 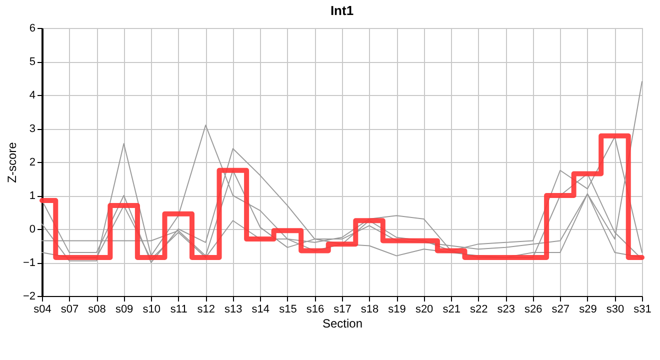 What do you see at coordinates (29, 296) in the screenshot?
I see `y-tick-label: −2` at bounding box center [29, 296].